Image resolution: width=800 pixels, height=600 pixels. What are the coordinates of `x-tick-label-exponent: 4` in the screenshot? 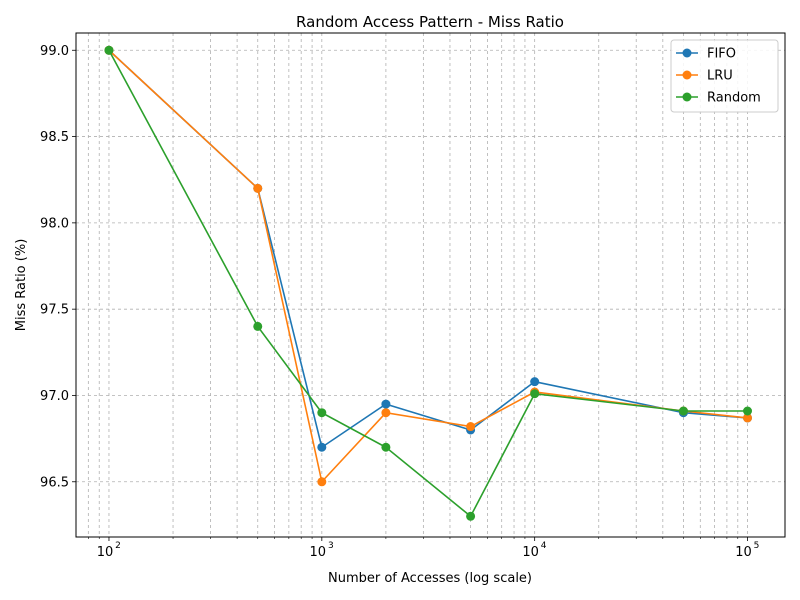 It's located at (544, 546).